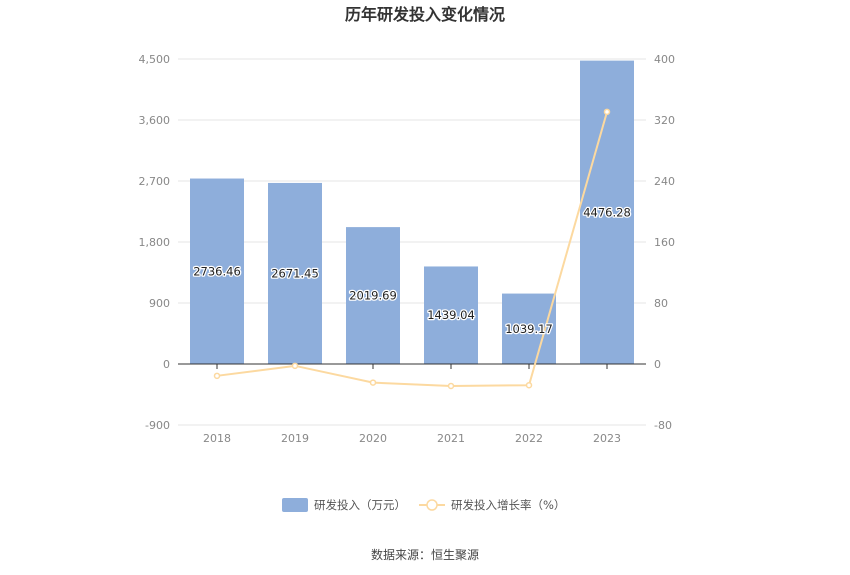 This screenshot has width=850, height=575. I want to click on y-left-tick-label: 4,500, so click(155, 59).